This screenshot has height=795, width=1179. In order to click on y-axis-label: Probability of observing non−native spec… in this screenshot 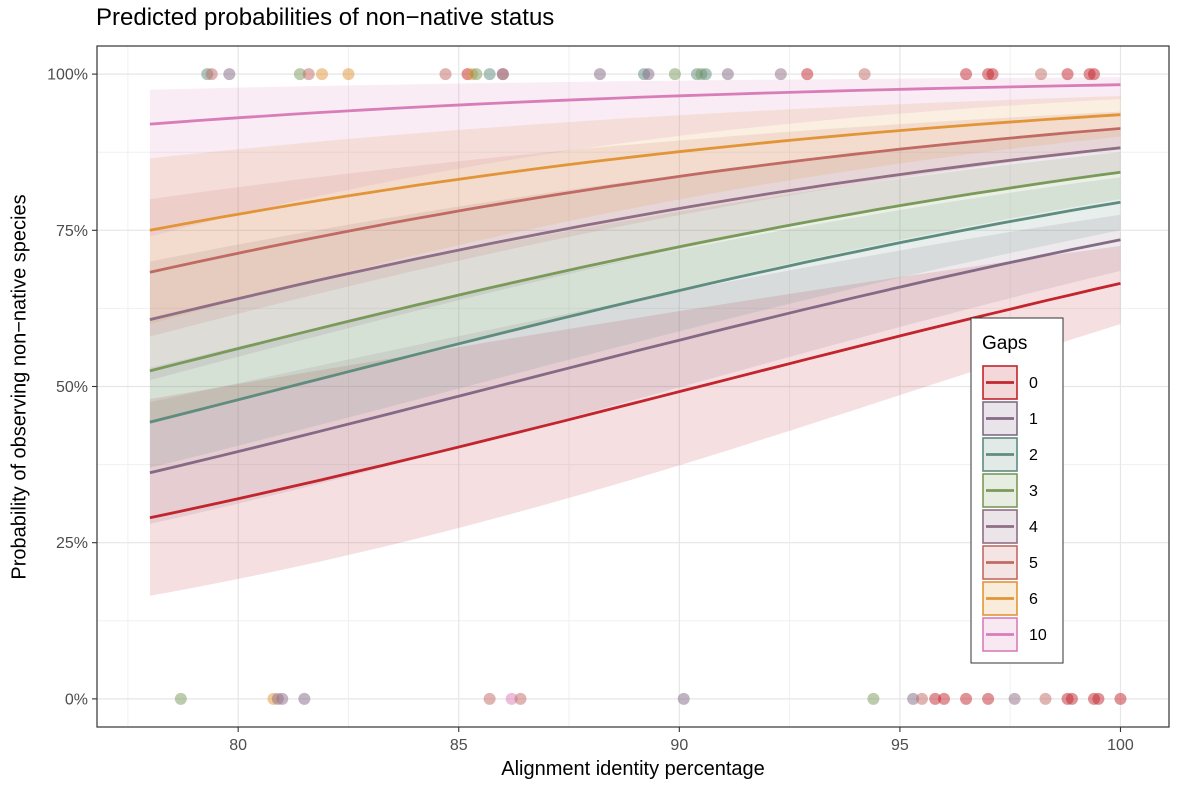, I will do `click(19, 387)`.